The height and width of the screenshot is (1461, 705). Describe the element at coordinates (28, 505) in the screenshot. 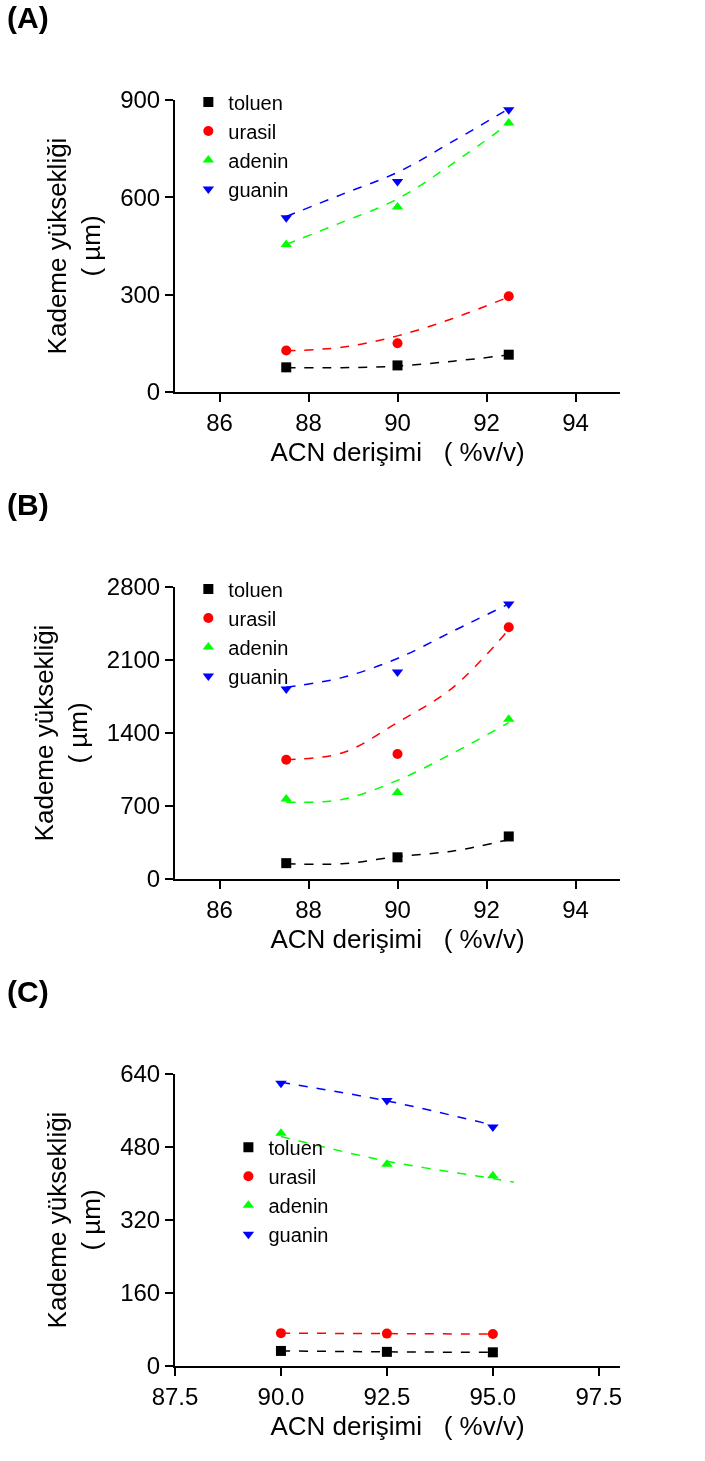

I see `chart-title: (B)` at that location.